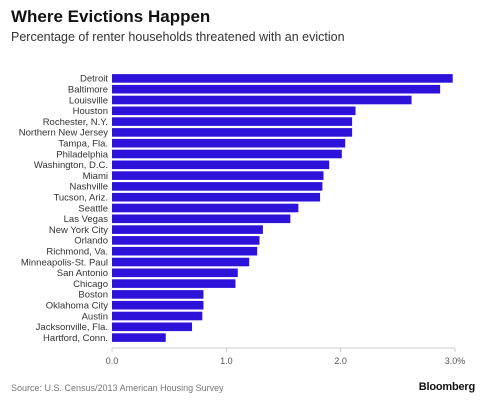  I want to click on category-label: Oklahoma City, so click(77, 306).